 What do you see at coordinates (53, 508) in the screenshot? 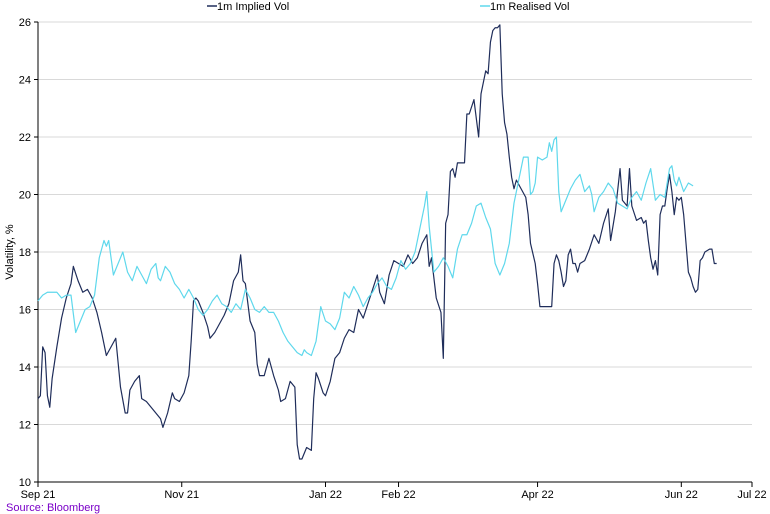
I see `source-note: Source: Bloomberg` at bounding box center [53, 508].